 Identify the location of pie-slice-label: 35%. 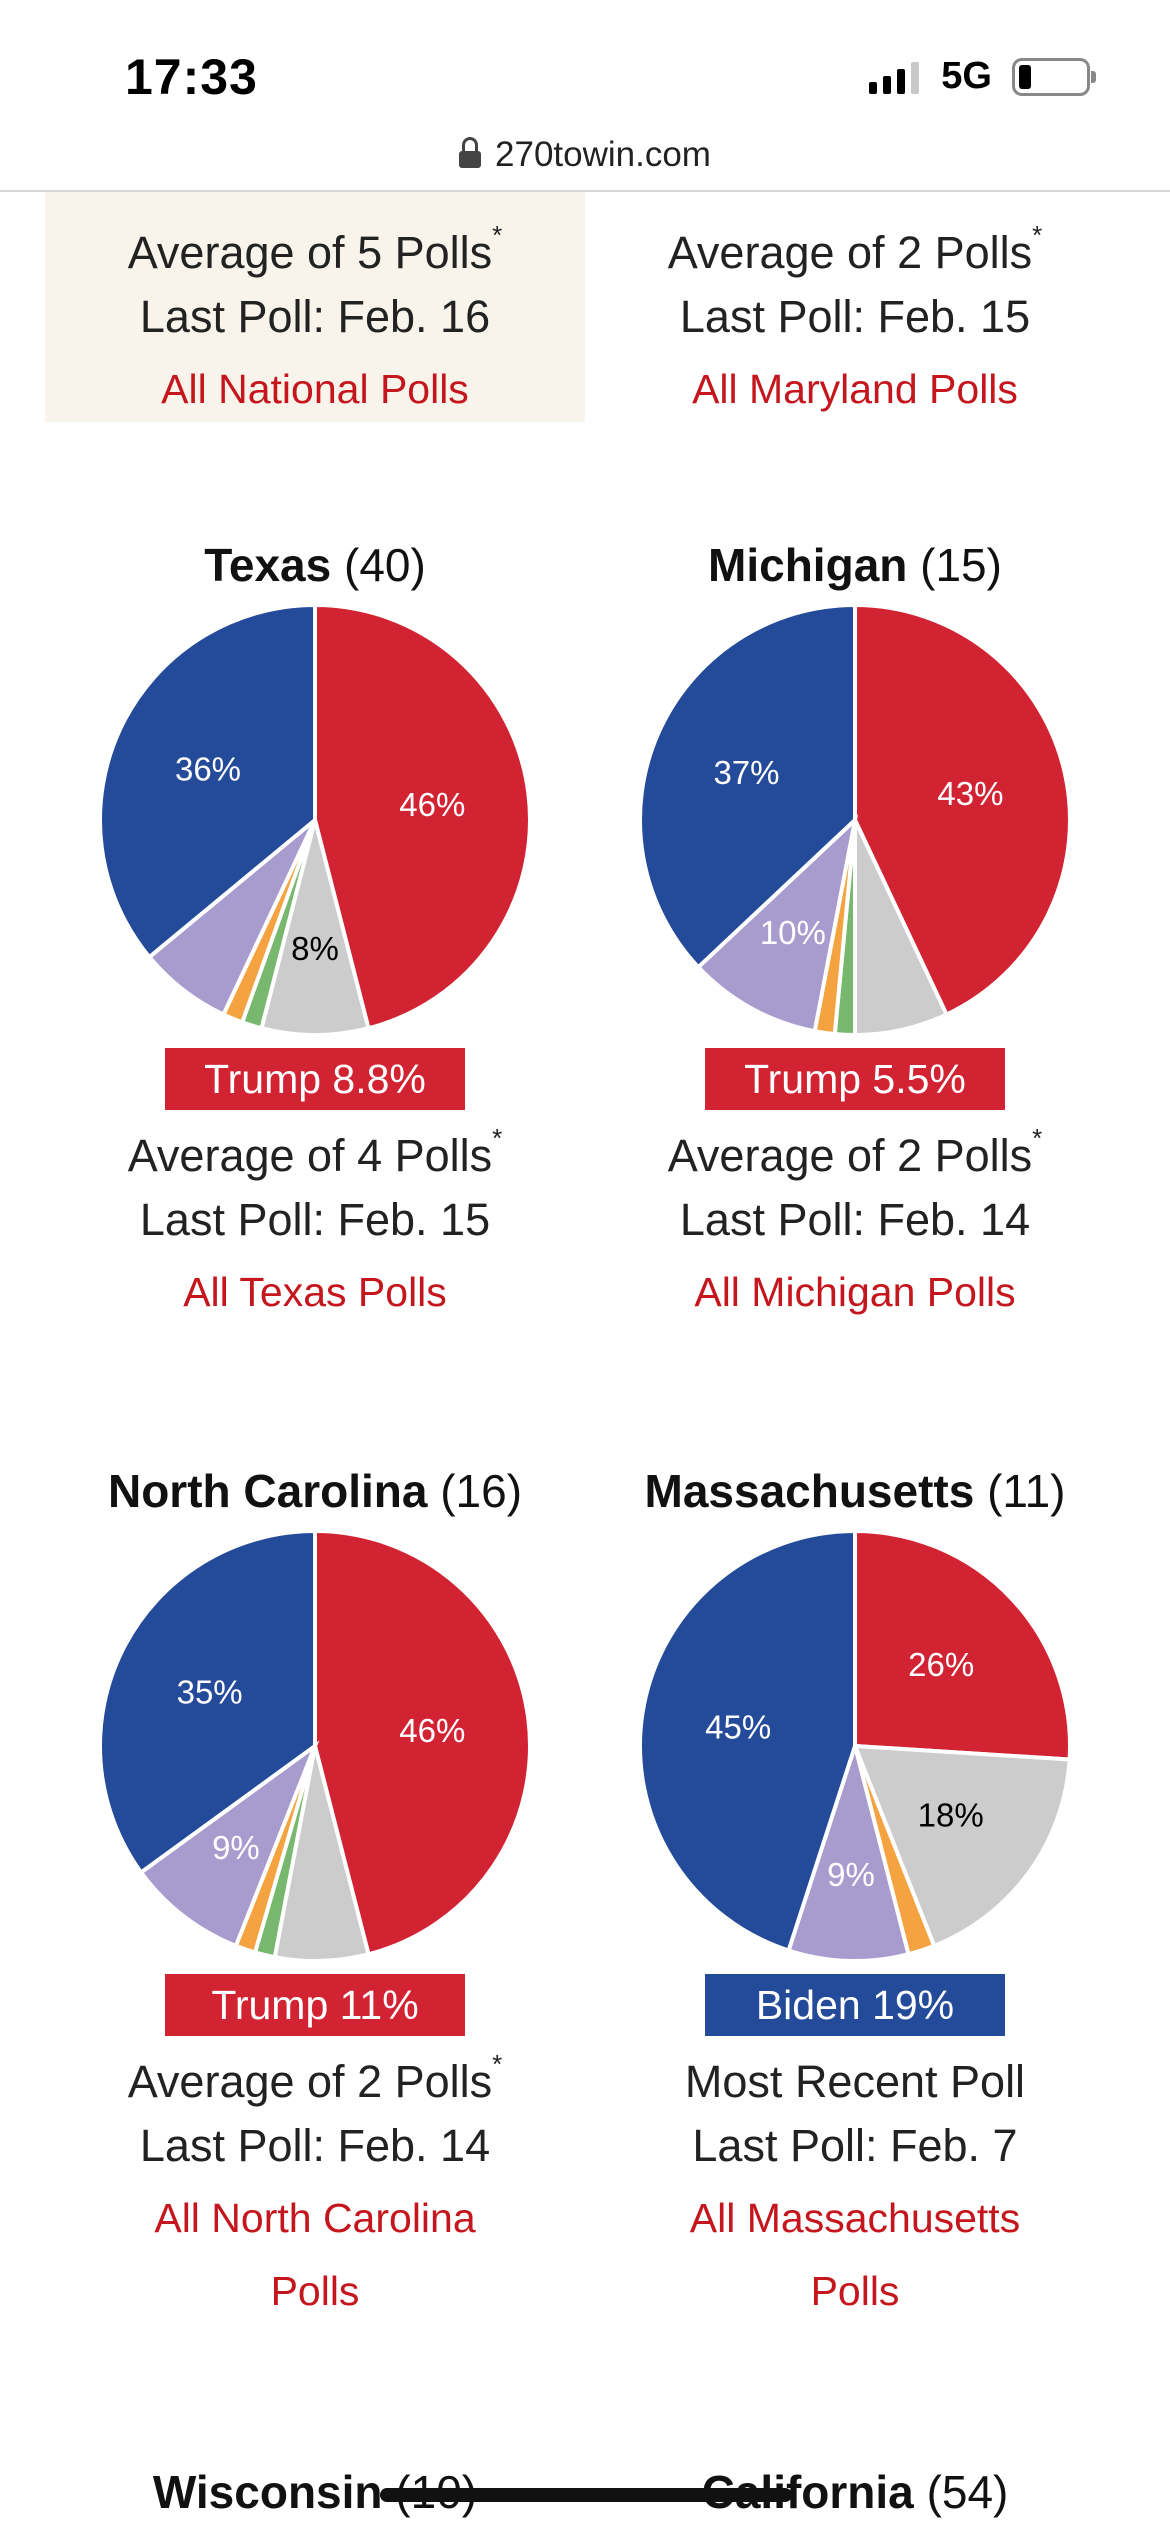
(210, 1691).